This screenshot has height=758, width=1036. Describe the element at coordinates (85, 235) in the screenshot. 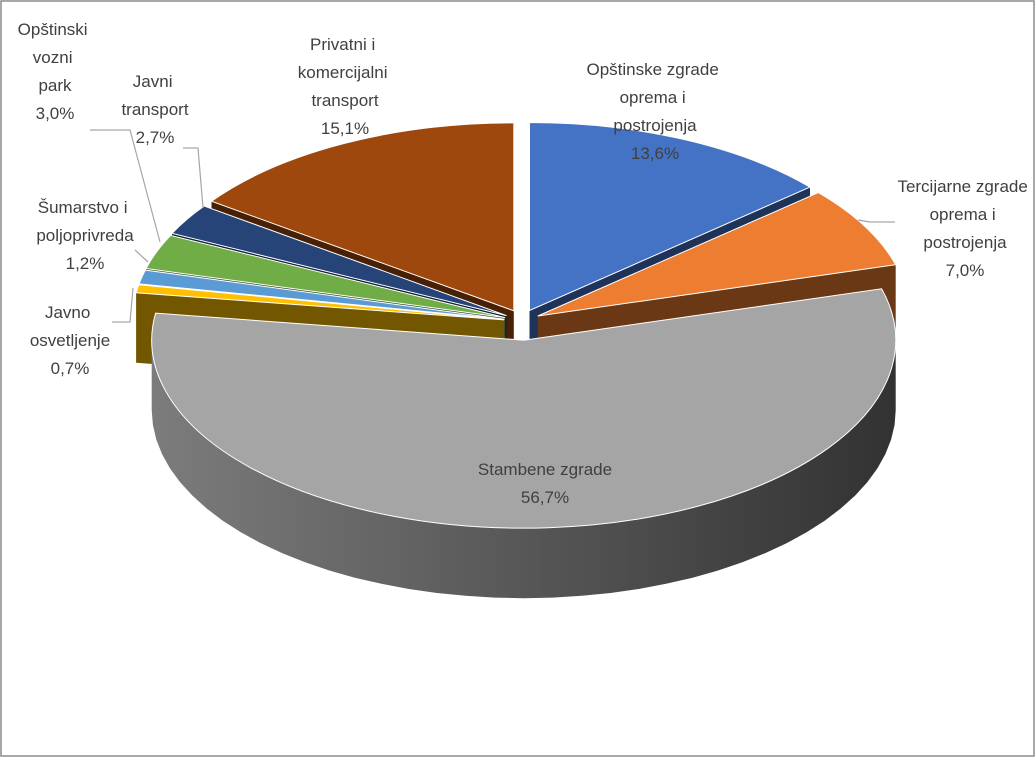

I see `label-line: poljoprivreda` at that location.